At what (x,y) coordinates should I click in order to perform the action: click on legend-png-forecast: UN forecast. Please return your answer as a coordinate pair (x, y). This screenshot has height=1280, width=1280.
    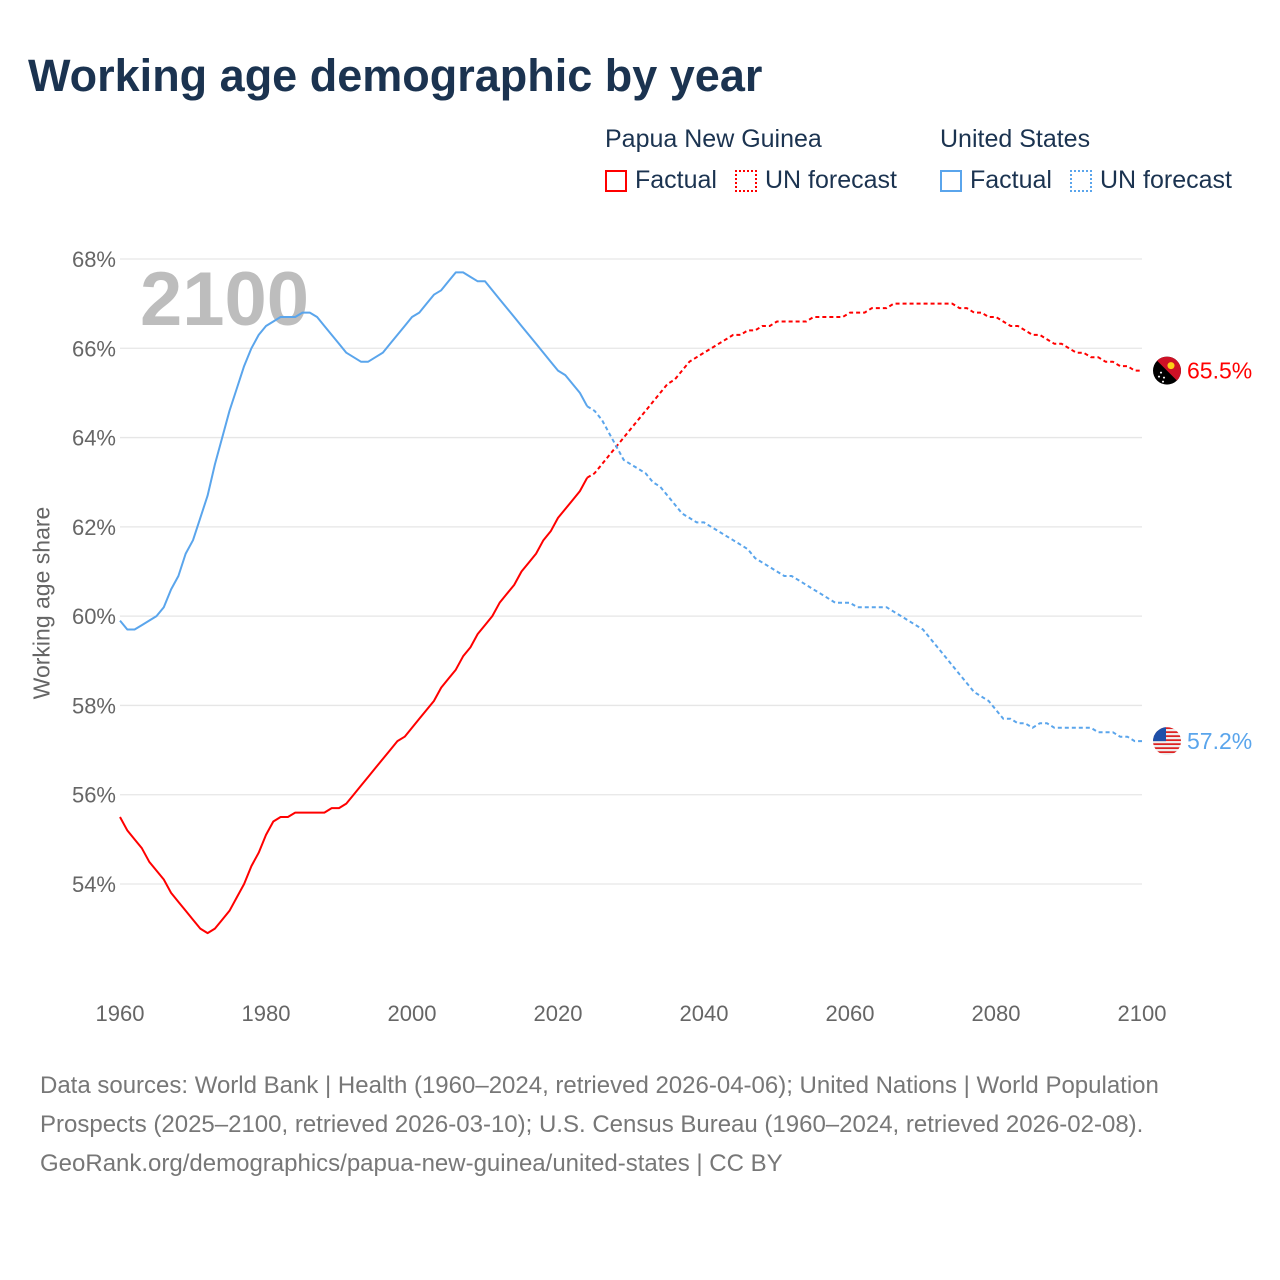
    Looking at the image, I should click on (815, 180).